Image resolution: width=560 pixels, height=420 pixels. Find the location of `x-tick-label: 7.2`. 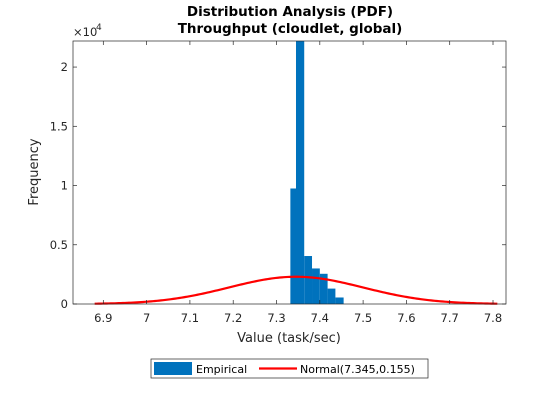

x-tick-label: 7.2 is located at coordinates (233, 318).